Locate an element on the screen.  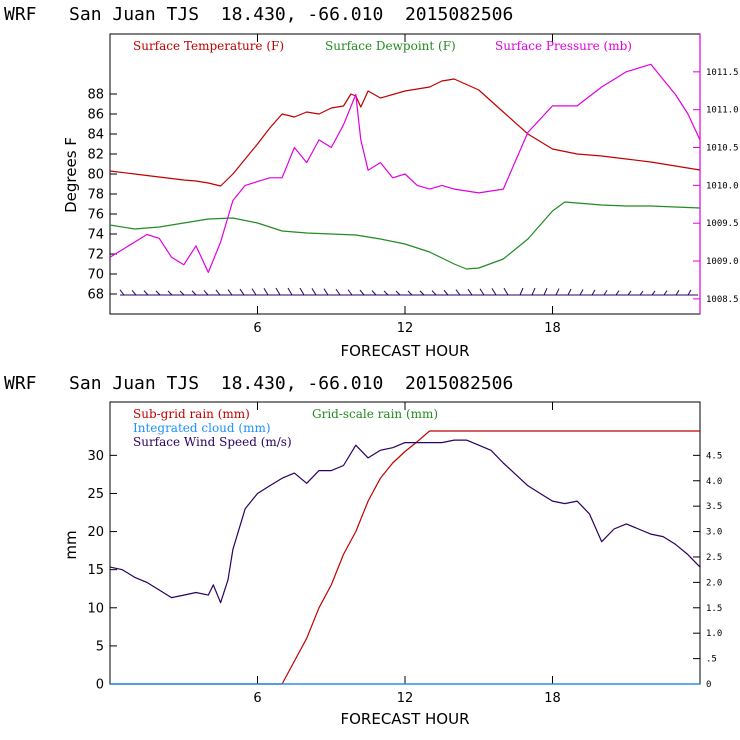
y2-tick-label: 1009.0 is located at coordinates (722, 262).